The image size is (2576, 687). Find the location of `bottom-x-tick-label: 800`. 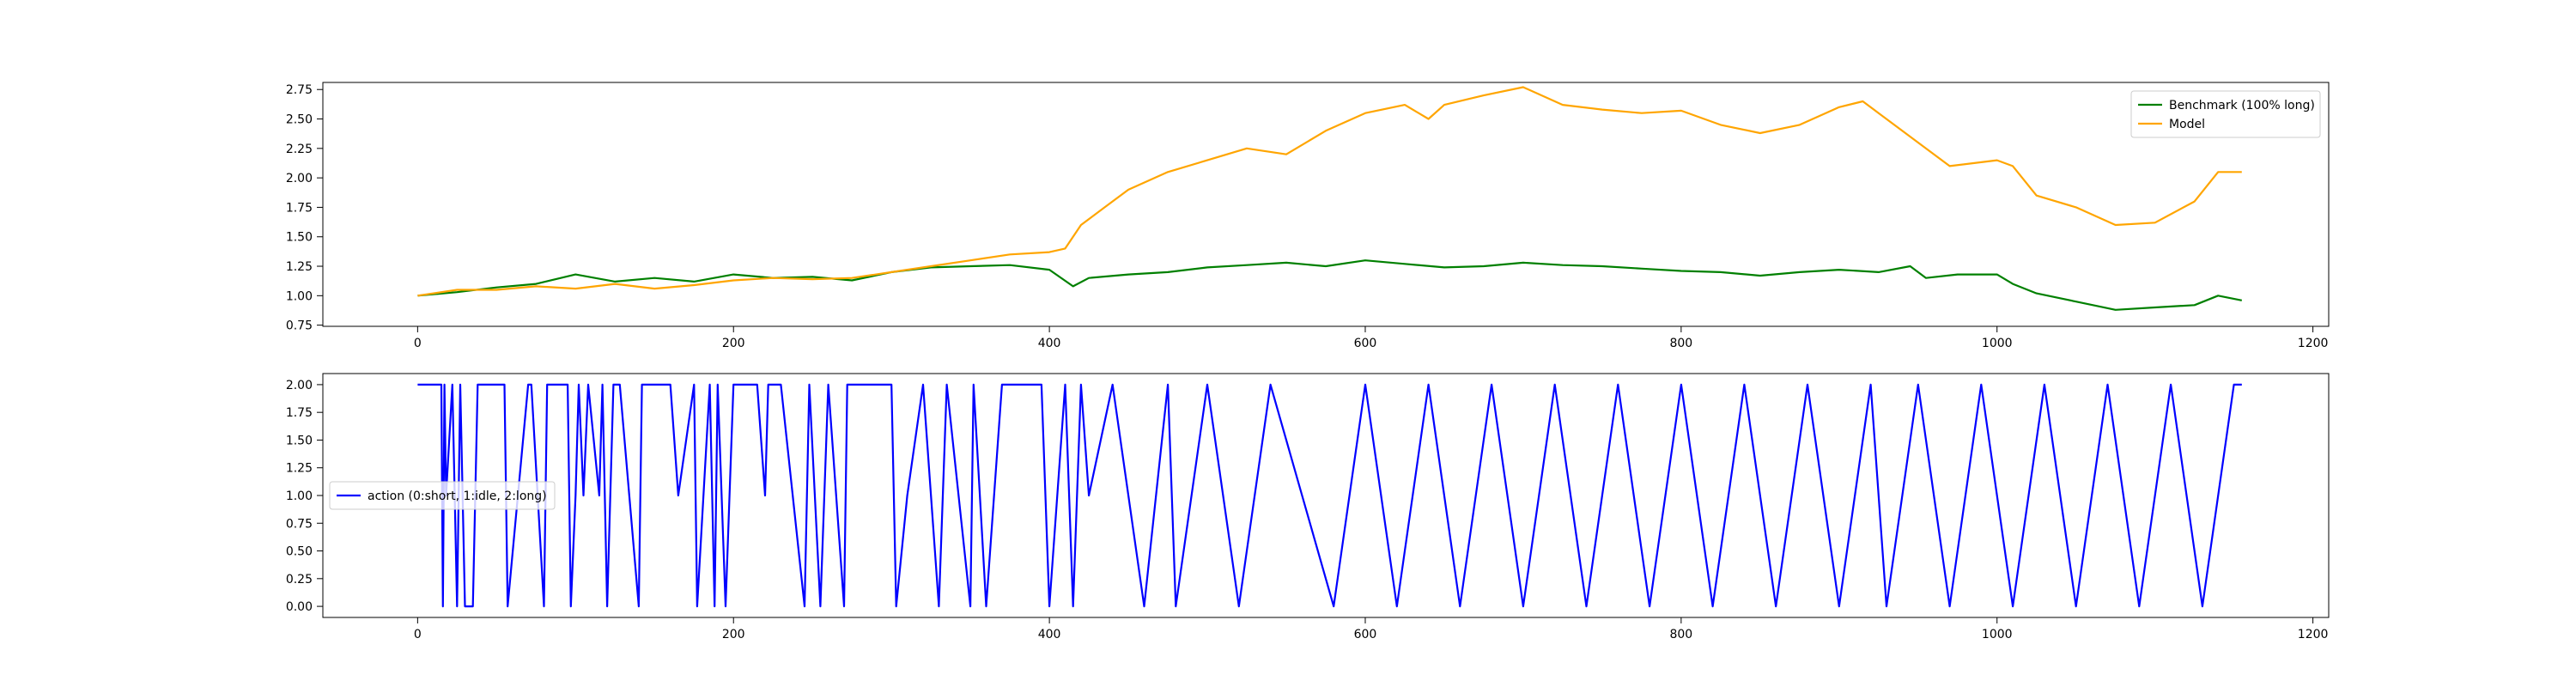

bottom-x-tick-label: 800 is located at coordinates (1681, 634).